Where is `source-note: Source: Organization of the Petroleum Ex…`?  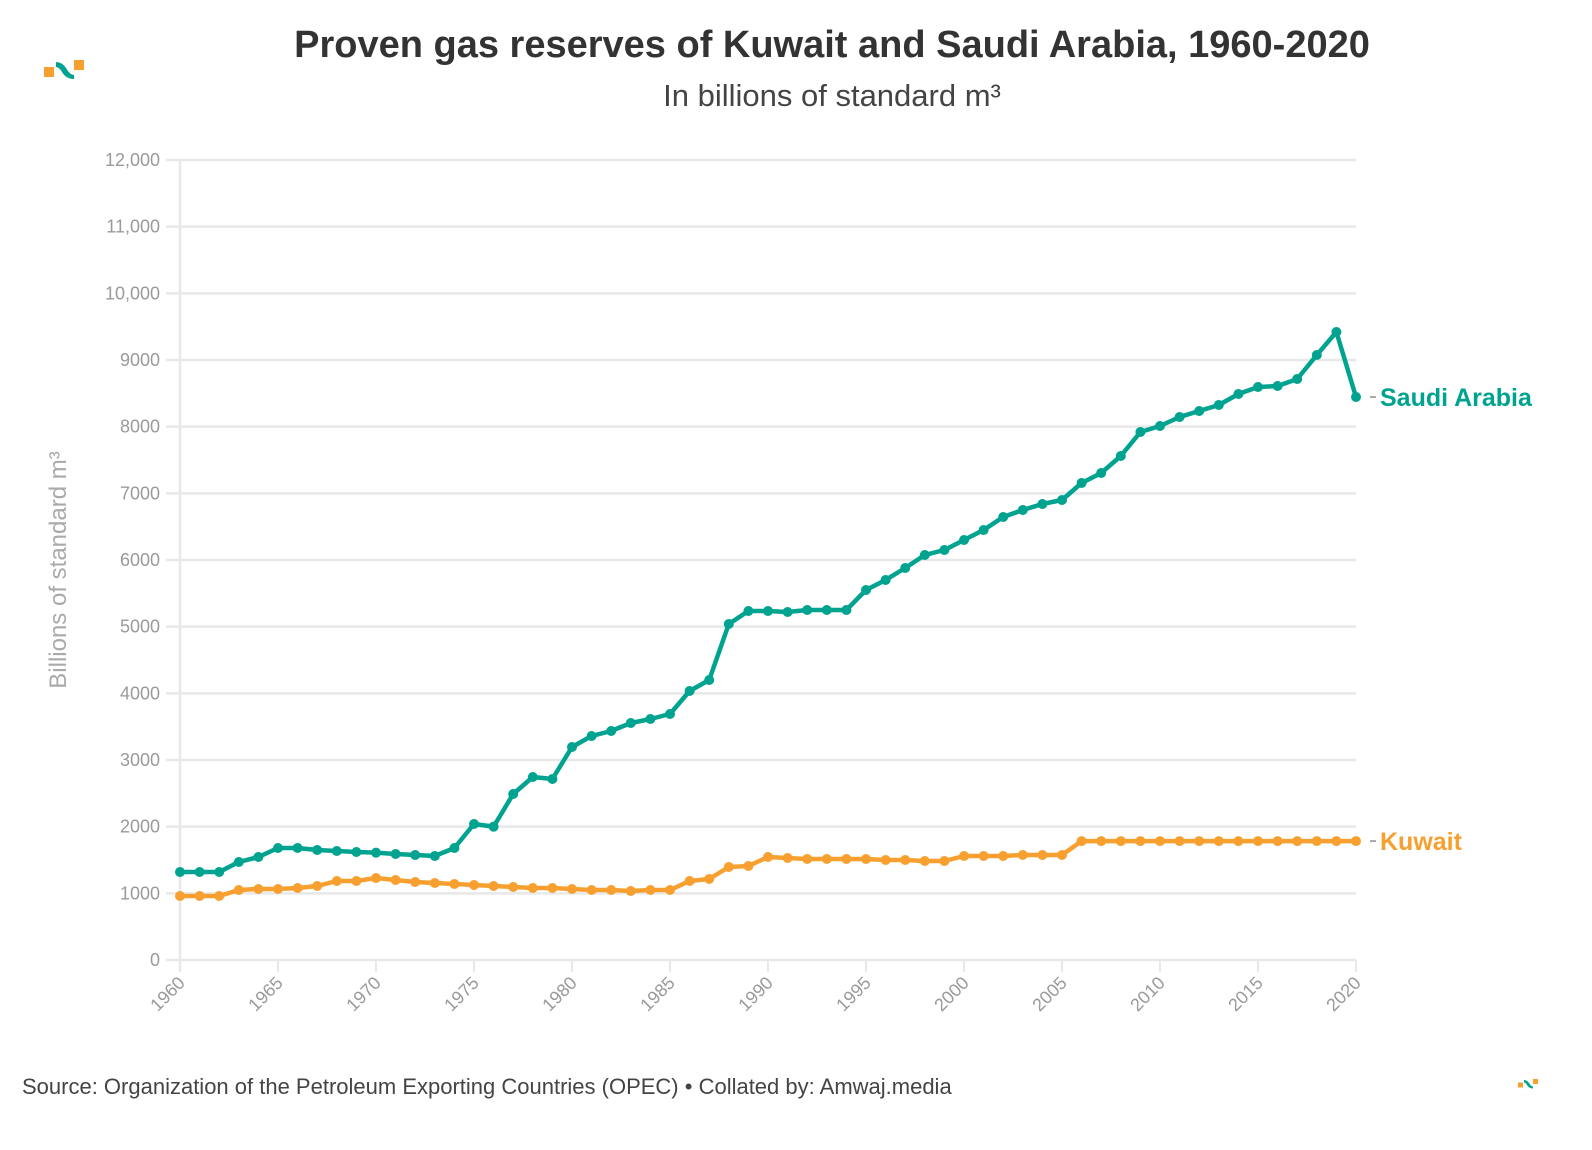 source-note: Source: Organization of the Petroleum Ex… is located at coordinates (487, 1086).